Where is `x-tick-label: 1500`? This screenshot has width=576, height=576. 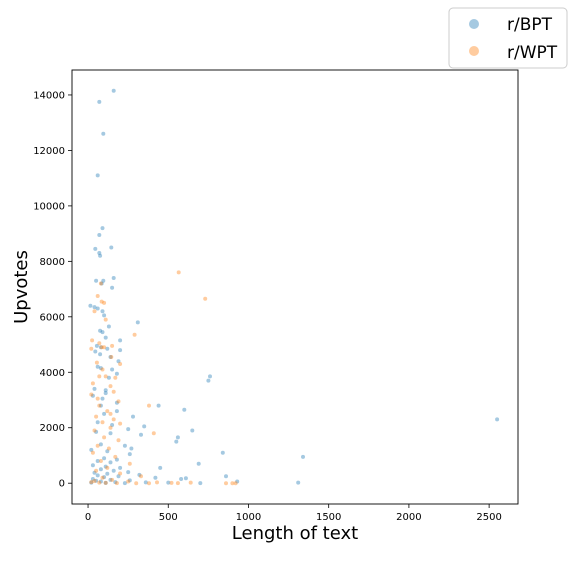 x-tick-label: 1500 is located at coordinates (328, 517).